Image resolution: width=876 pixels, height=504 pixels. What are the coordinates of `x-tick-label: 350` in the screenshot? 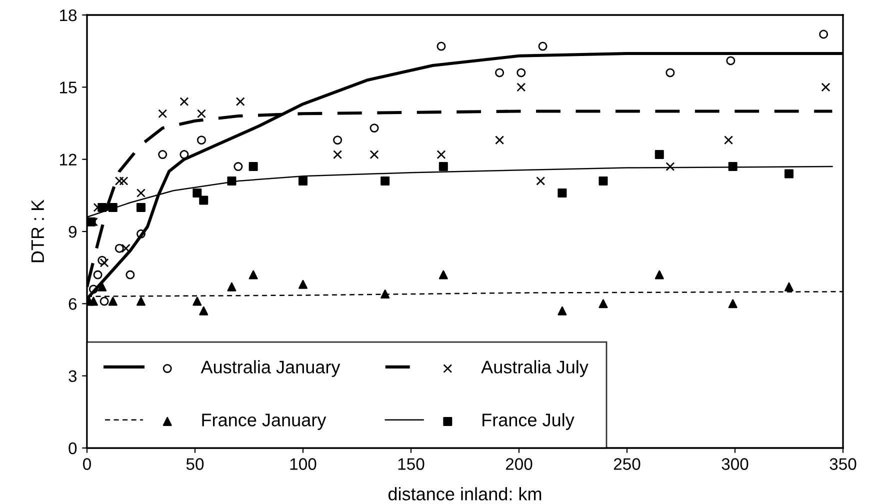 It's located at (843, 464).